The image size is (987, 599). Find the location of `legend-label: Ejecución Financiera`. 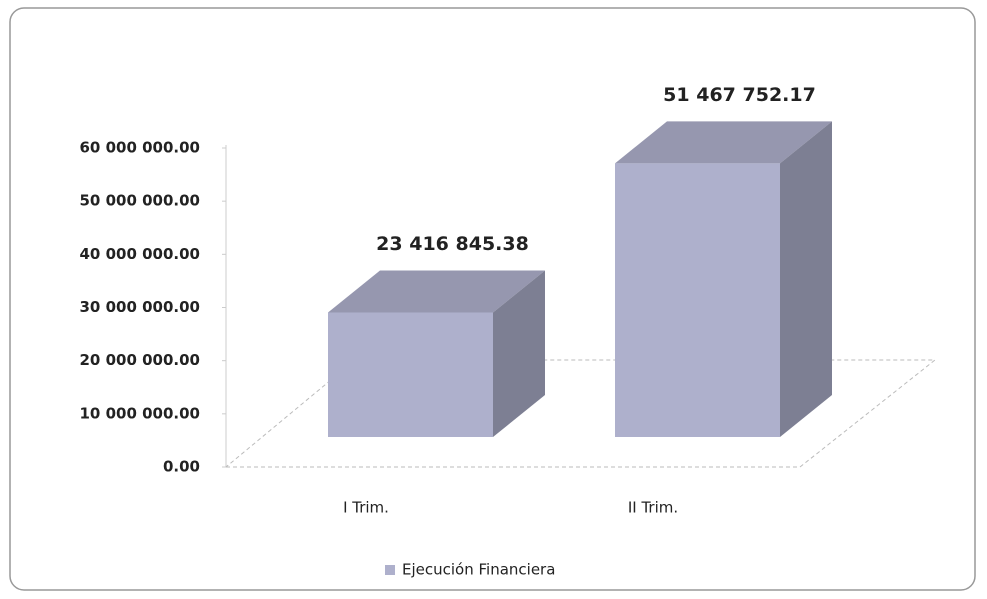

legend-label: Ejecución Financiera is located at coordinates (478, 570).